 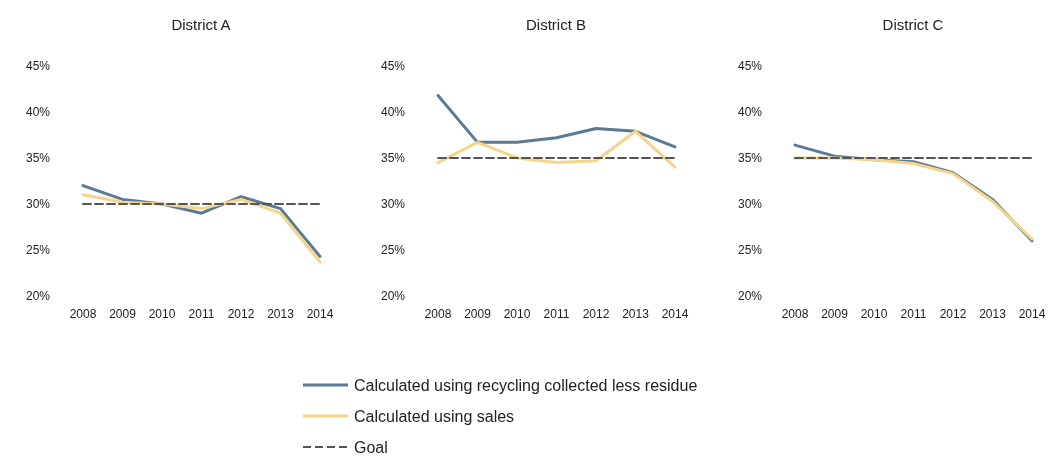 I want to click on chart-title: District C, so click(x=913, y=24).